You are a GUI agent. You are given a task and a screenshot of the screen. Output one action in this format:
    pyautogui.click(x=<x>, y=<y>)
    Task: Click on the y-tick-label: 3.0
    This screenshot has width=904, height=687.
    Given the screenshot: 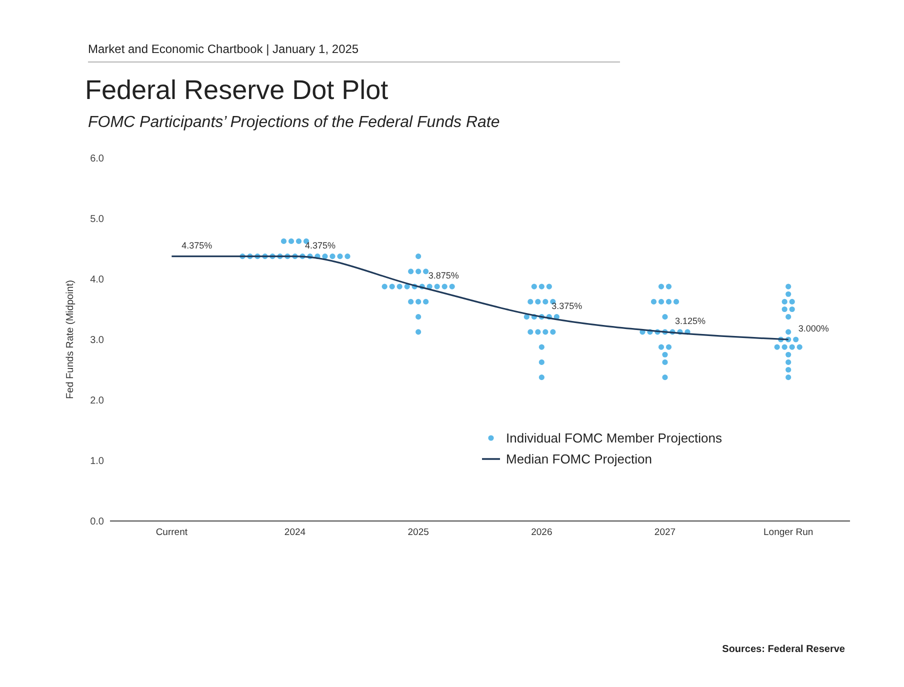 What is the action you would take?
    pyautogui.click(x=97, y=340)
    